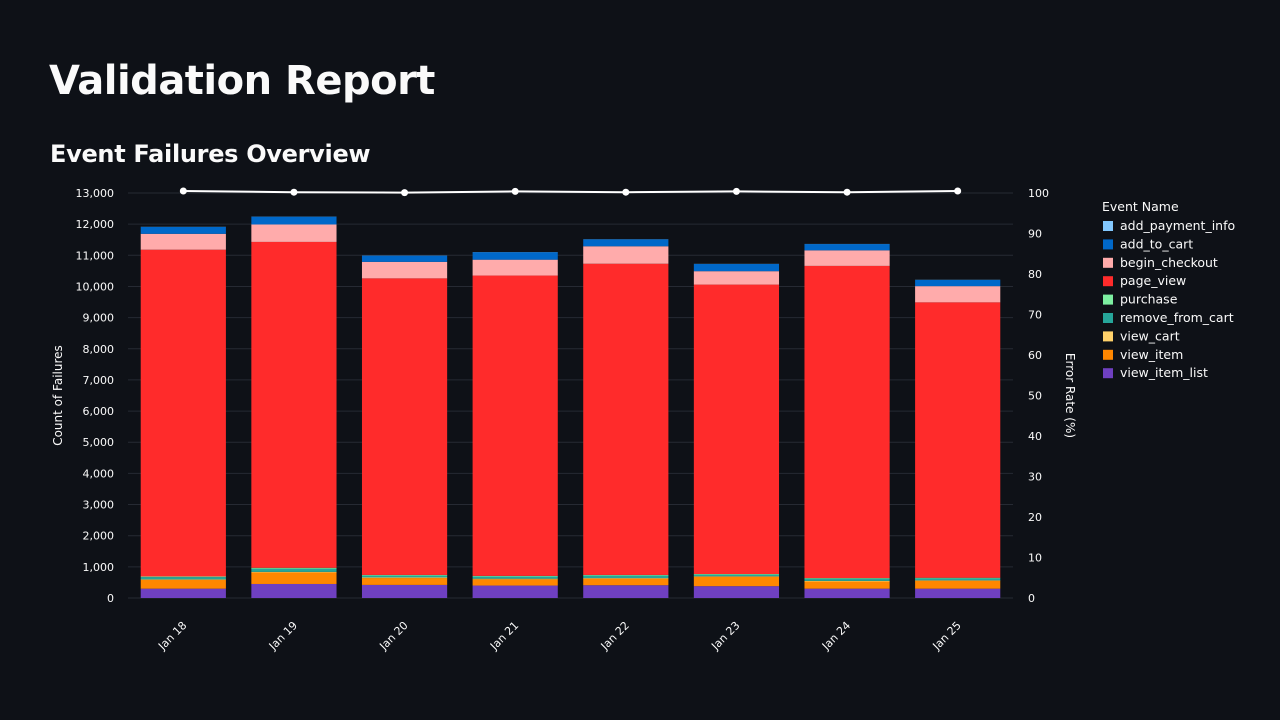  I want to click on legend-swatch-view_item, so click(1108, 354).